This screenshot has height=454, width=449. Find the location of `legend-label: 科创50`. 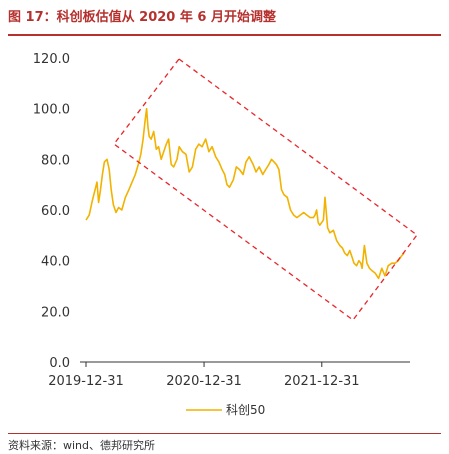

legend-label: 科创50 is located at coordinates (245, 410).